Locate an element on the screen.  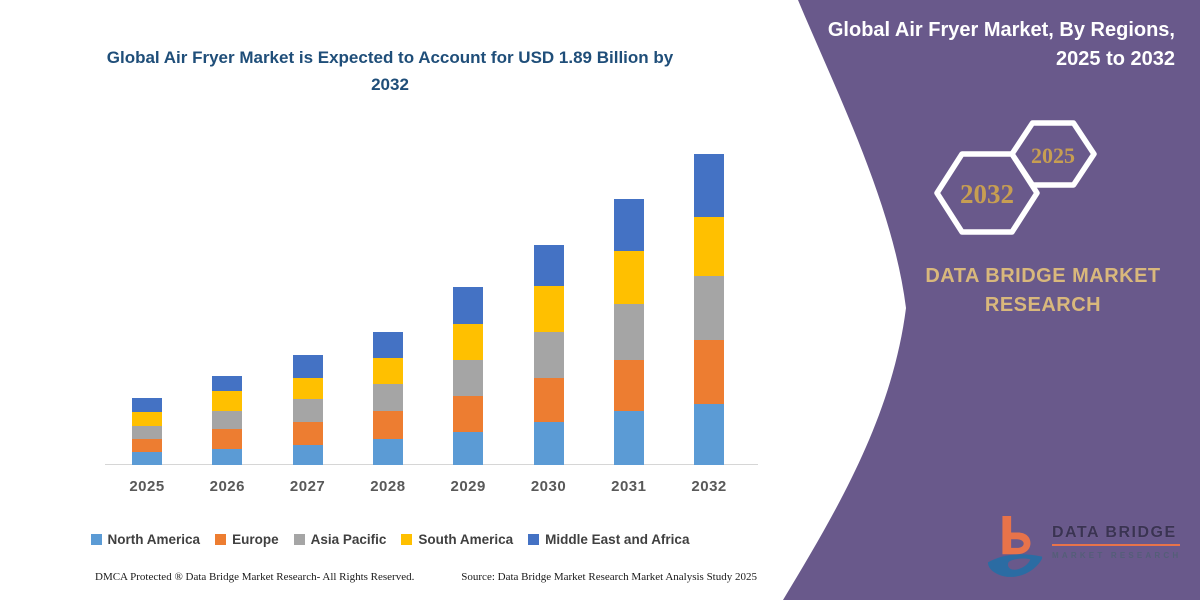
segment-north-america-2031 is located at coordinates (628, 437).